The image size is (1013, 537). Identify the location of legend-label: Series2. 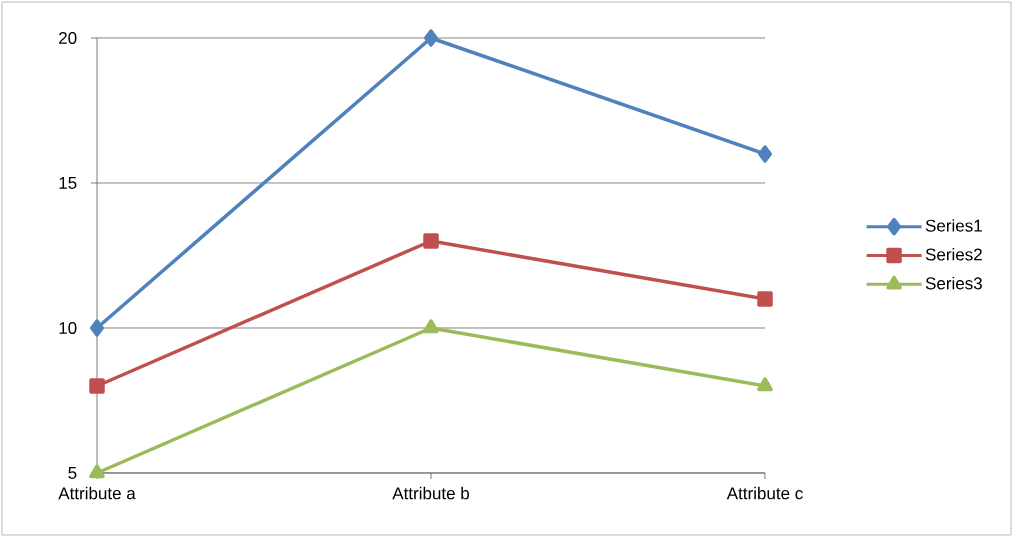
(953, 254).